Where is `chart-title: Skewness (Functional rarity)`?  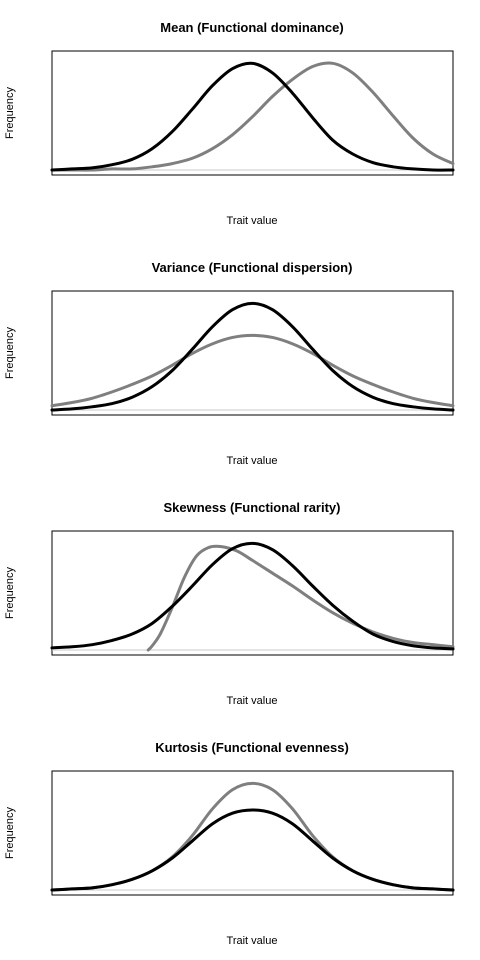
chart-title: Skewness (Functional rarity) is located at coordinates (252, 507).